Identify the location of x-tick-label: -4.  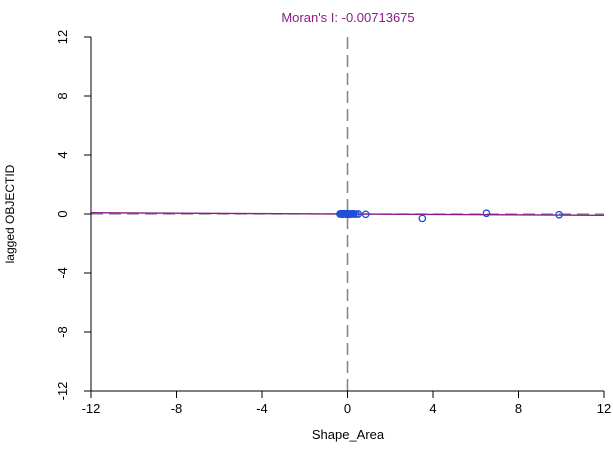
(262, 408).